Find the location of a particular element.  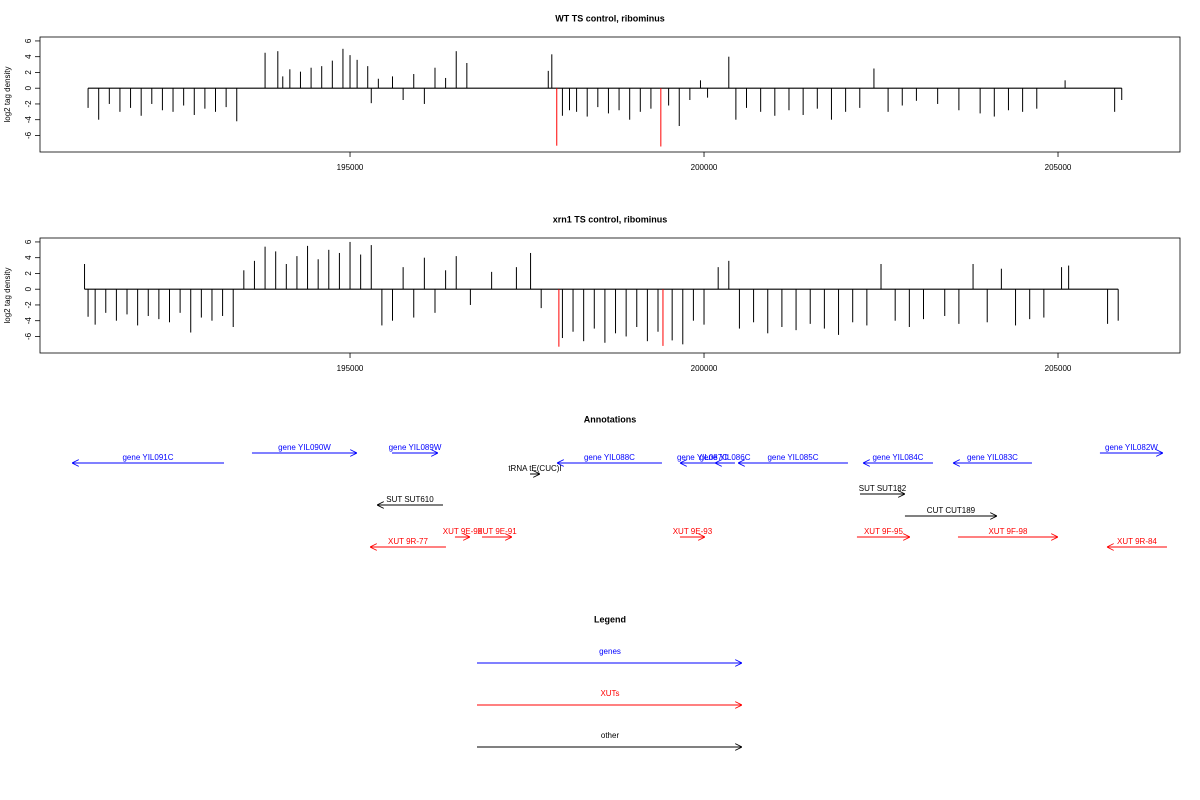

legend-label: other is located at coordinates (610, 735).